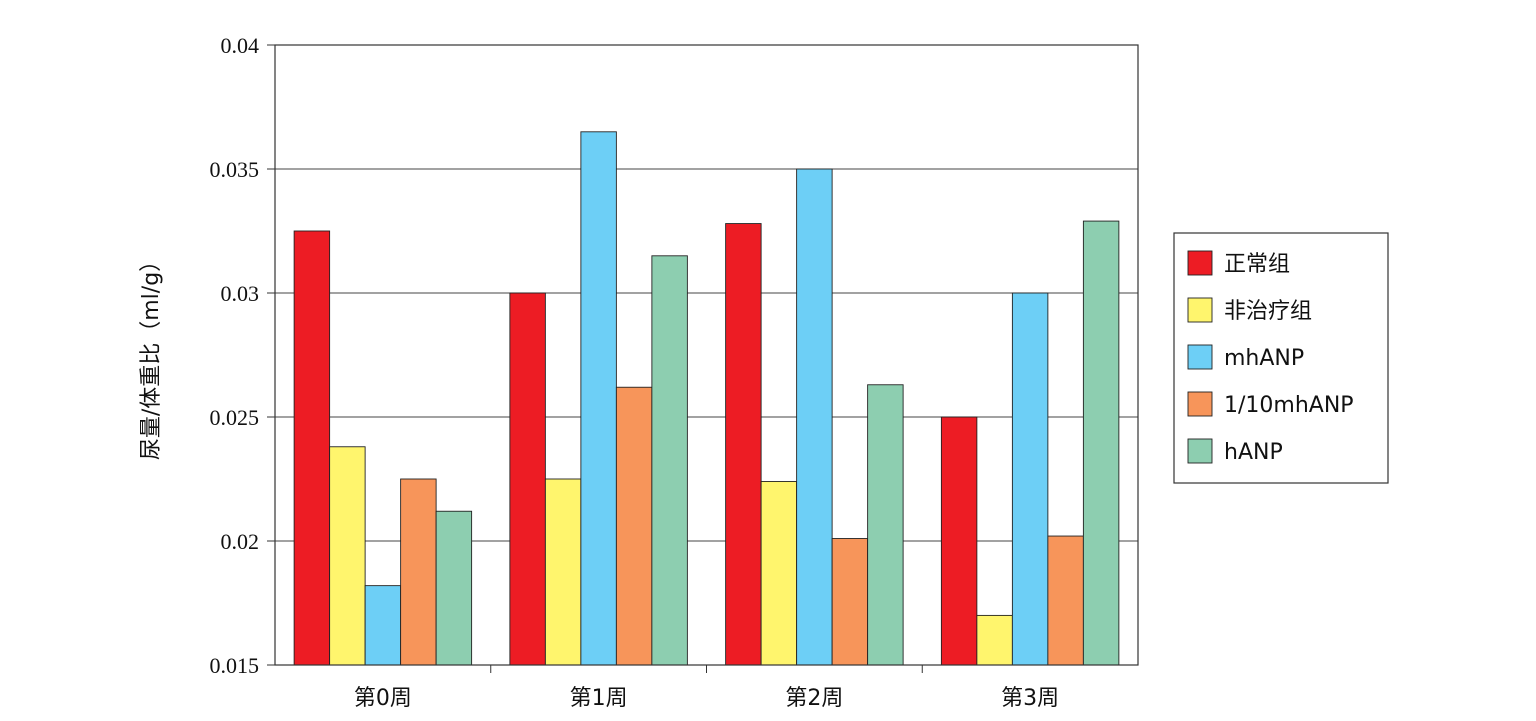  What do you see at coordinates (814, 698) in the screenshot?
I see `x-tick-label: 第2周` at bounding box center [814, 698].